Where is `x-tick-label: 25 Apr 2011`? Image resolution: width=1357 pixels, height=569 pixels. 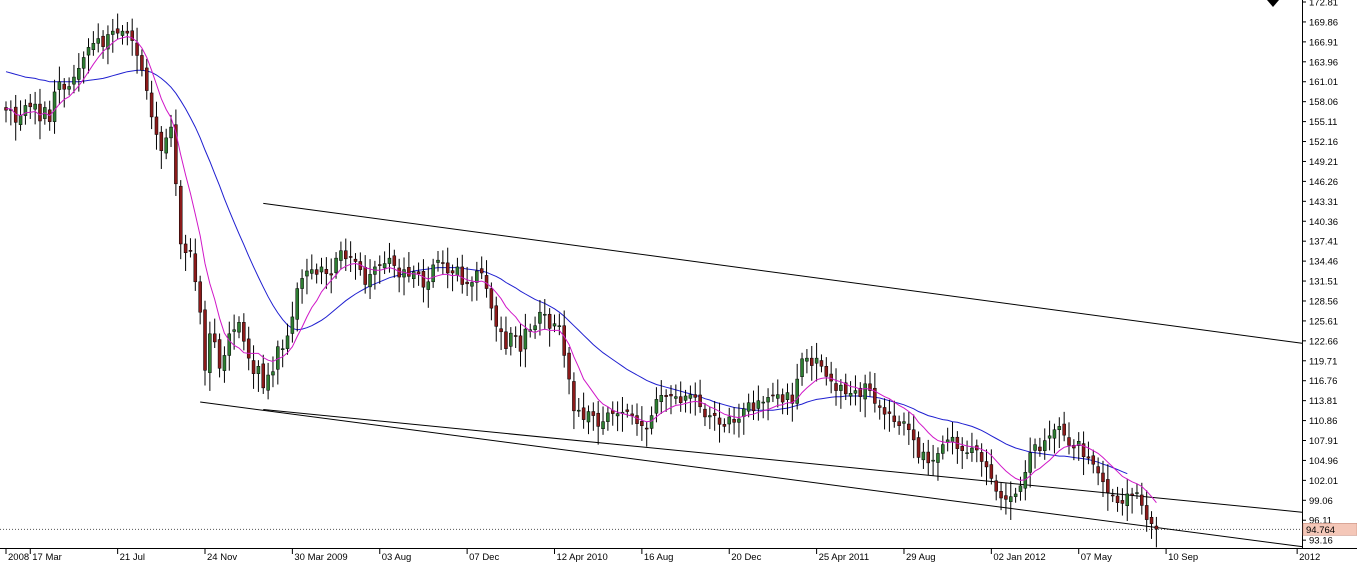
x-tick-label: 25 Apr 2011 is located at coordinates (844, 557).